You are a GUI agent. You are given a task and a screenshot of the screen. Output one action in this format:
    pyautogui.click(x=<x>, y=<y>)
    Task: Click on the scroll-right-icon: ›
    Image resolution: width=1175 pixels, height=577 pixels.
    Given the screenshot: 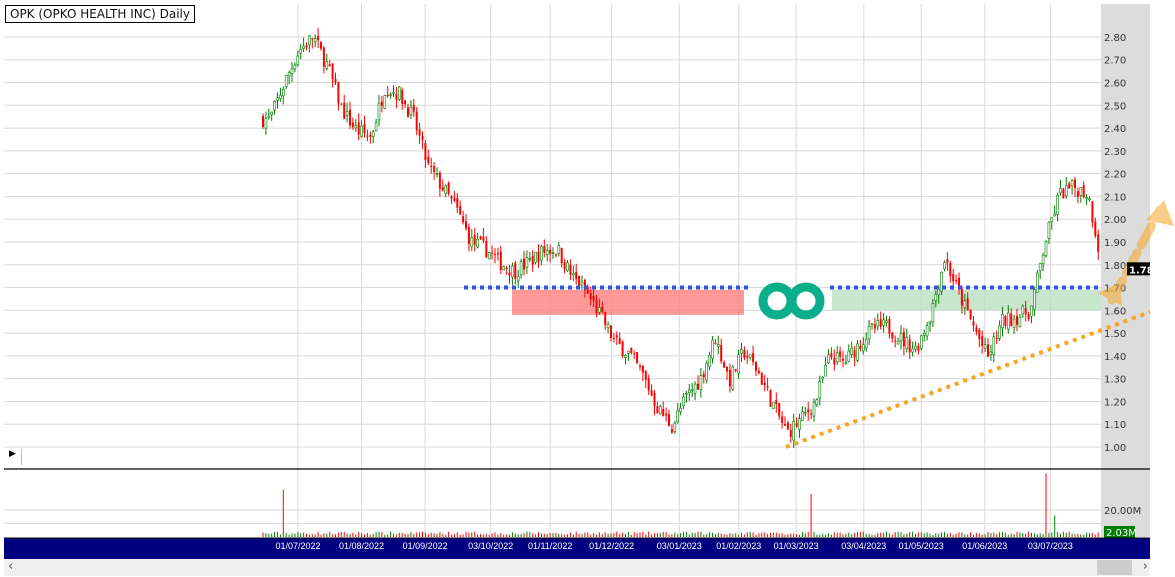 What is the action you would take?
    pyautogui.click(x=1145, y=566)
    